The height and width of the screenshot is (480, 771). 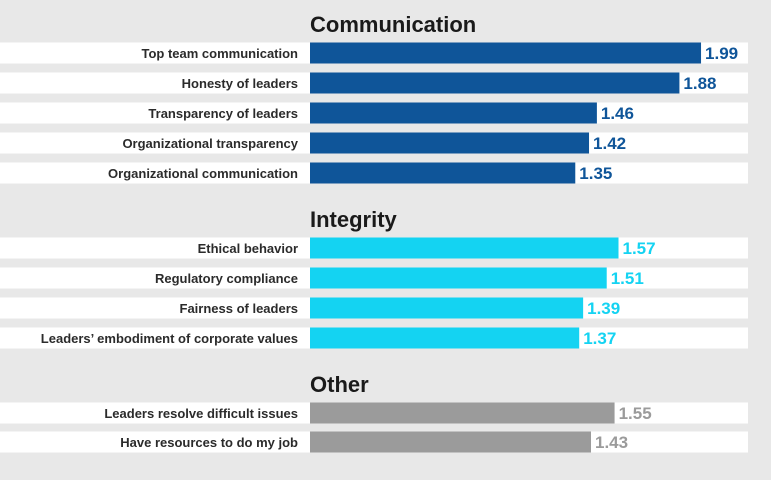 I want to click on category-label: Transparency of leaders, so click(x=223, y=113).